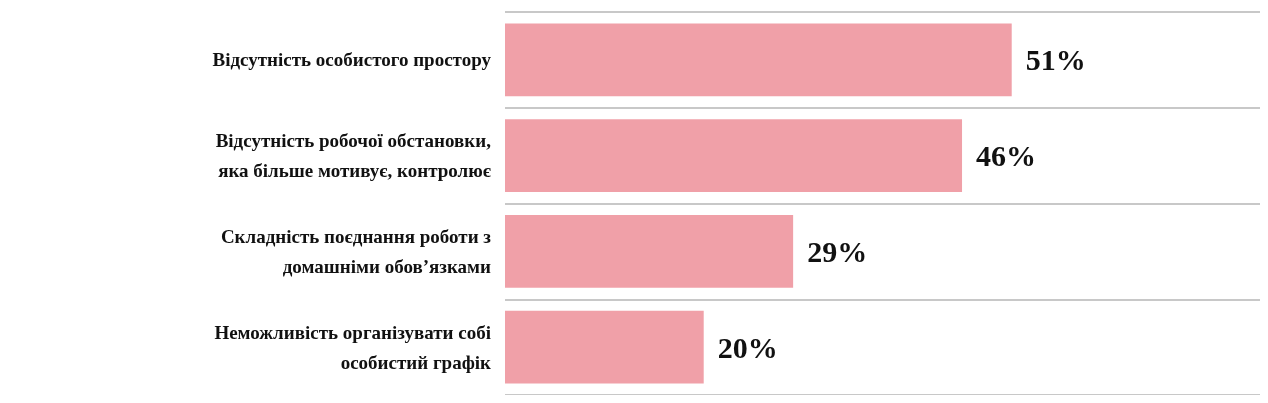 The image size is (1268, 403). Describe the element at coordinates (747, 347) in the screenshot. I see `data-label: 20%` at that location.